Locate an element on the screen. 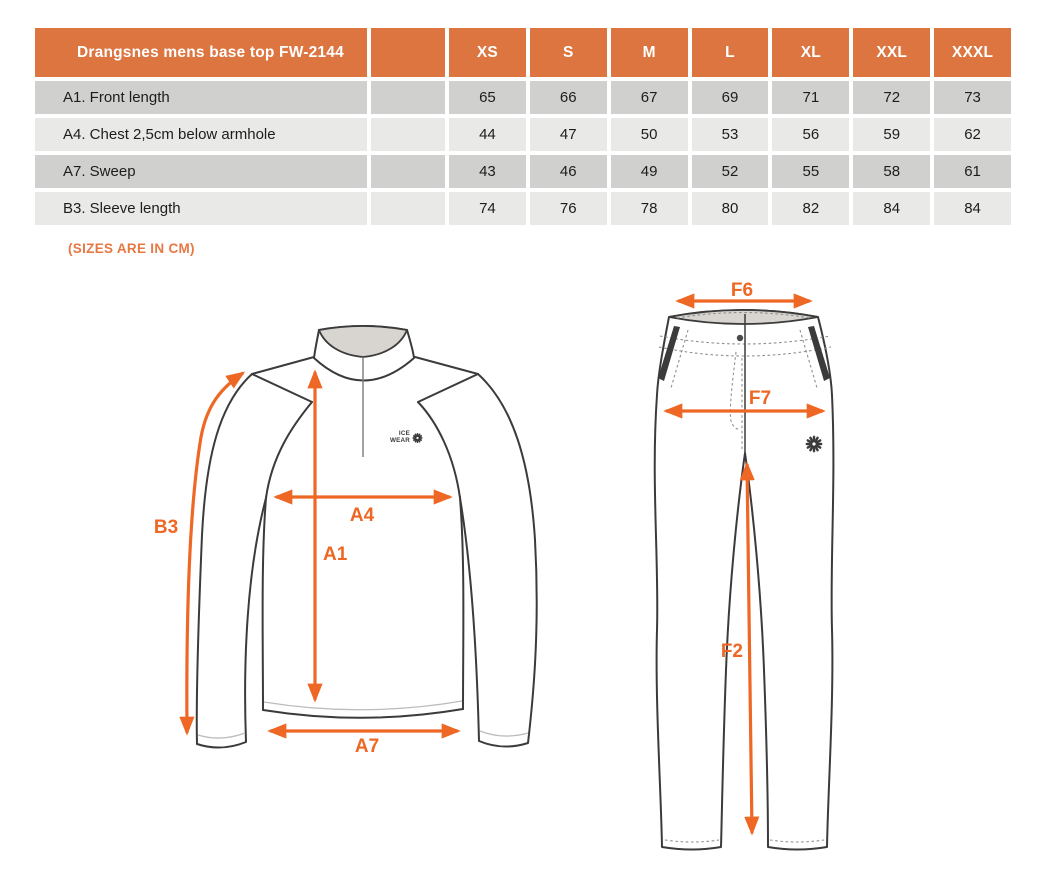 The image size is (1040, 895). f2-inseam-arrow is located at coordinates (749, 648).